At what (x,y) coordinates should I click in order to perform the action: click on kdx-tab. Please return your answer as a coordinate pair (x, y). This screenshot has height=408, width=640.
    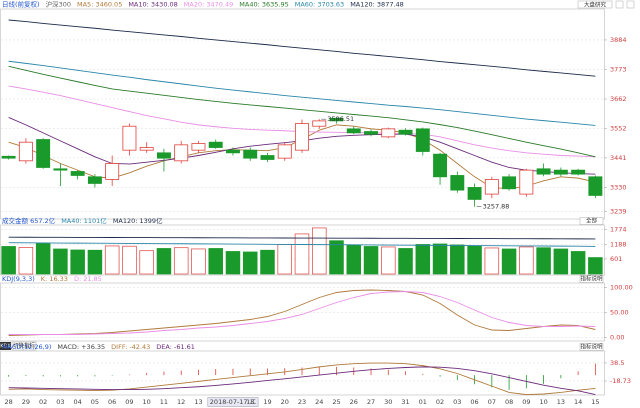
    Looking at the image, I should click on (5, 346).